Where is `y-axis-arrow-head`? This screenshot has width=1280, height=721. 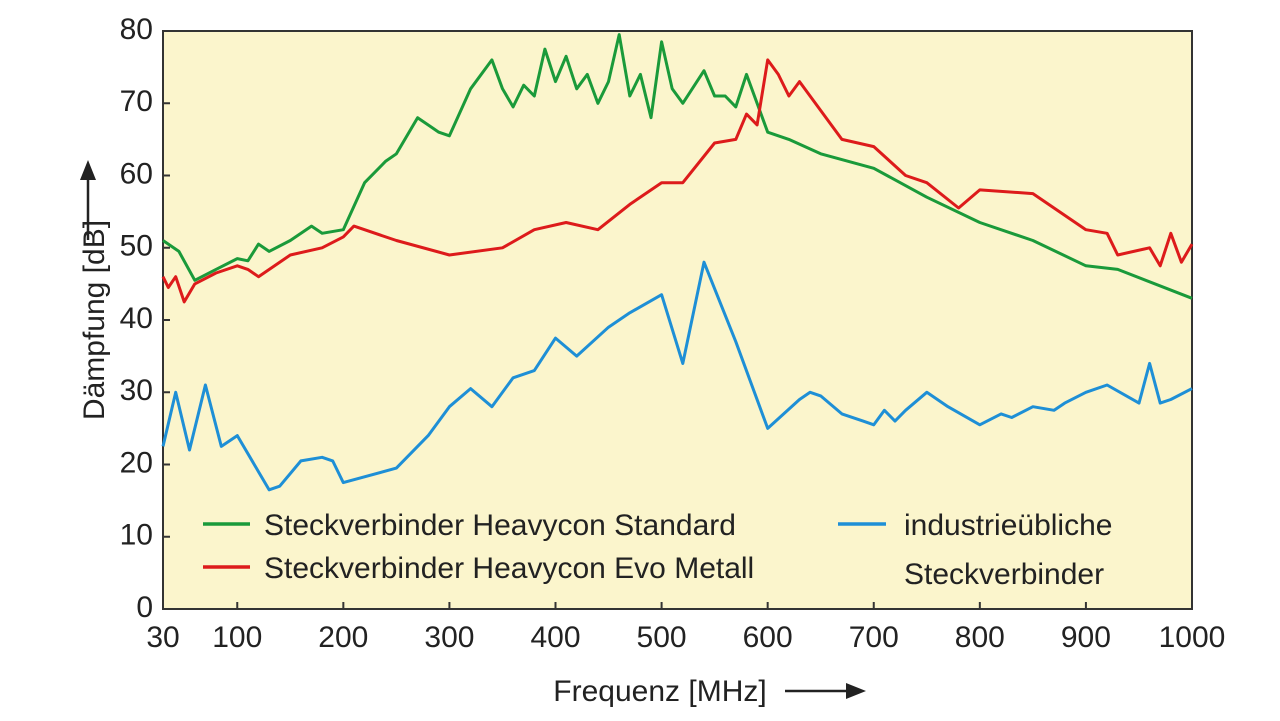 y-axis-arrow-head is located at coordinates (88, 170).